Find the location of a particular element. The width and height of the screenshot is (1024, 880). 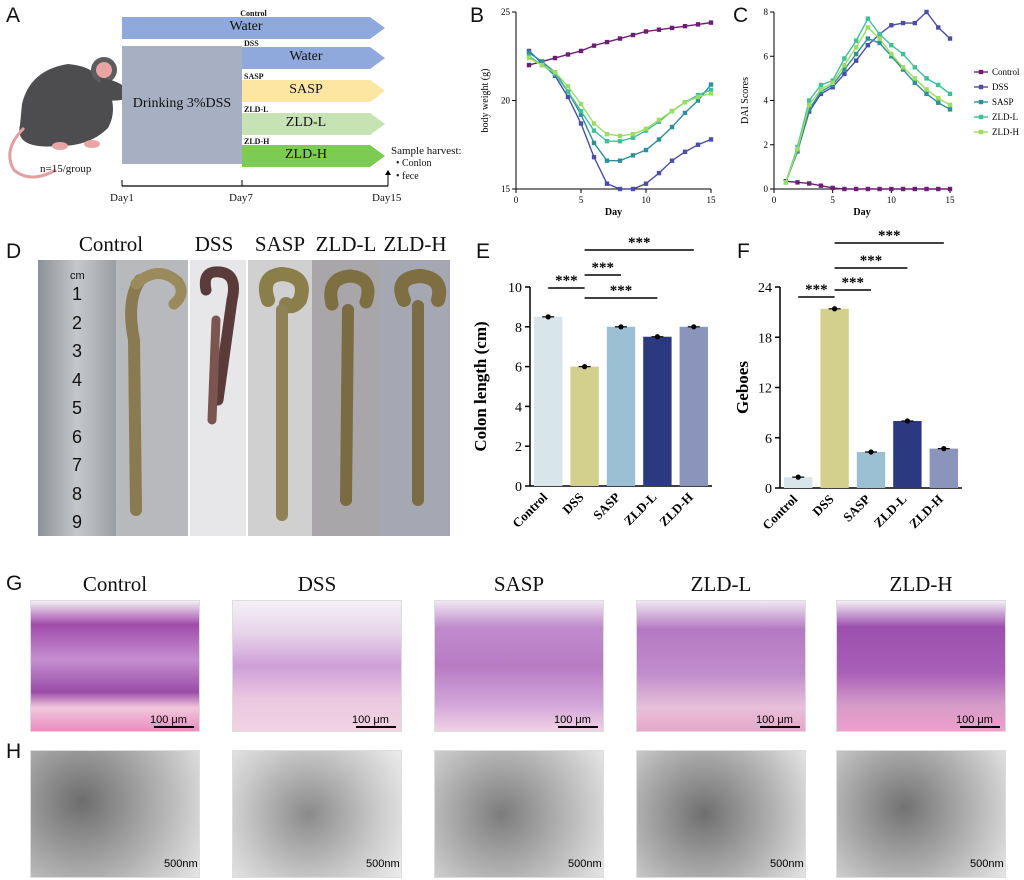

ruler-number: 6 is located at coordinates (77, 436).